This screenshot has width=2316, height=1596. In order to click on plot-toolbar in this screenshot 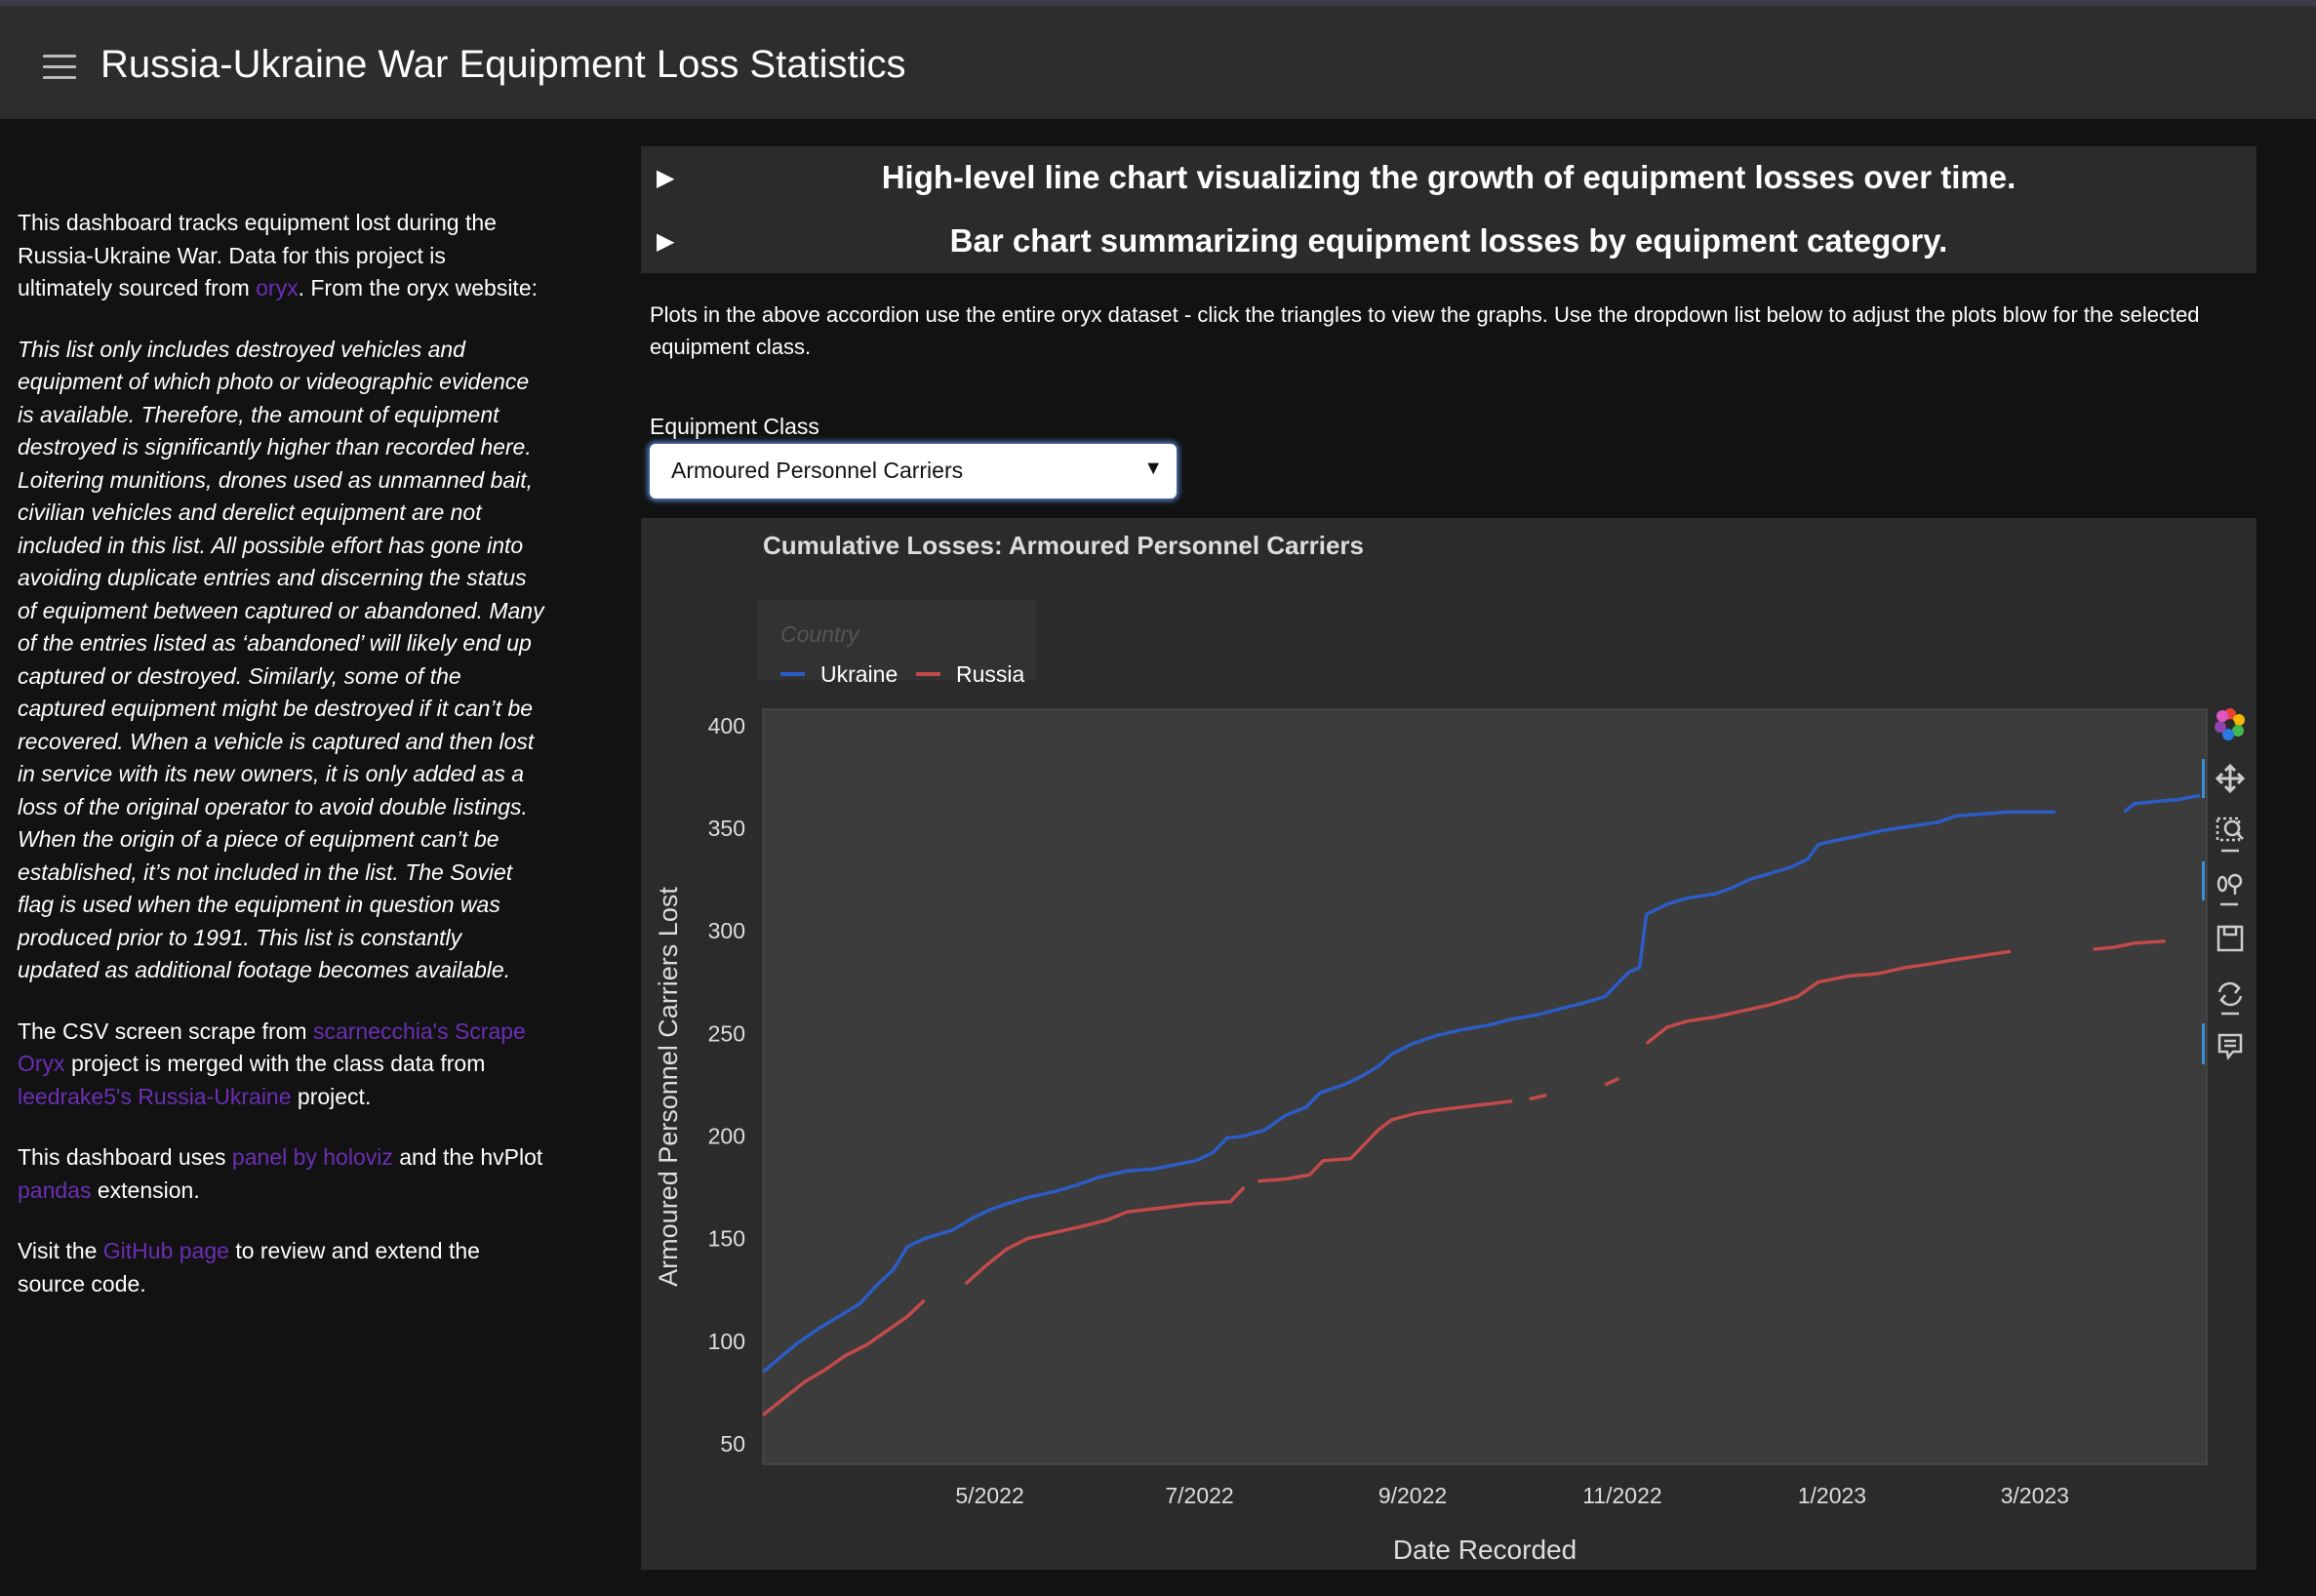, I will do `click(2224, 886)`.